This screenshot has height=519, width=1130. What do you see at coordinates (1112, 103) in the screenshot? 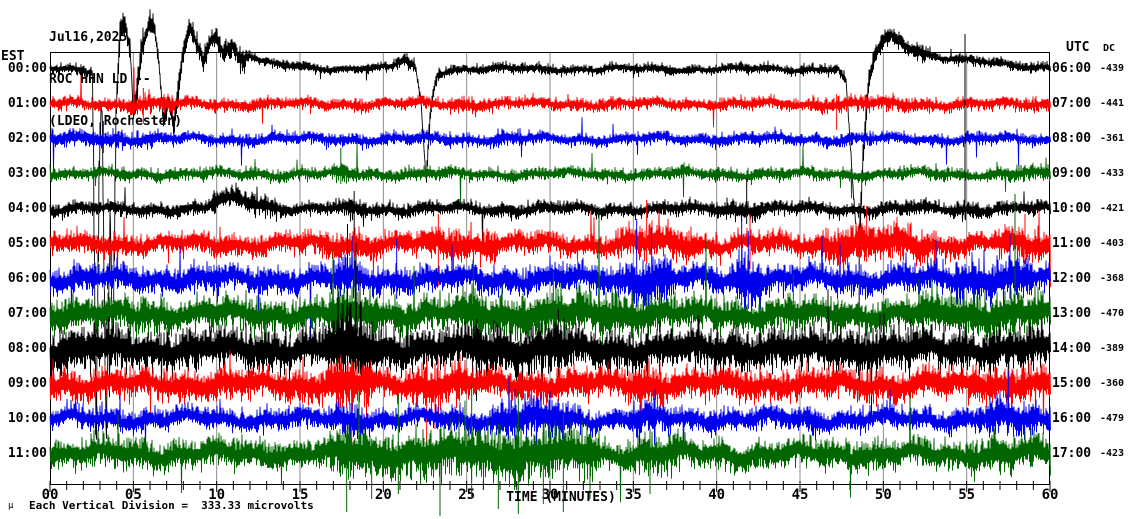
I see `dc-offset-value: -441` at bounding box center [1112, 103].